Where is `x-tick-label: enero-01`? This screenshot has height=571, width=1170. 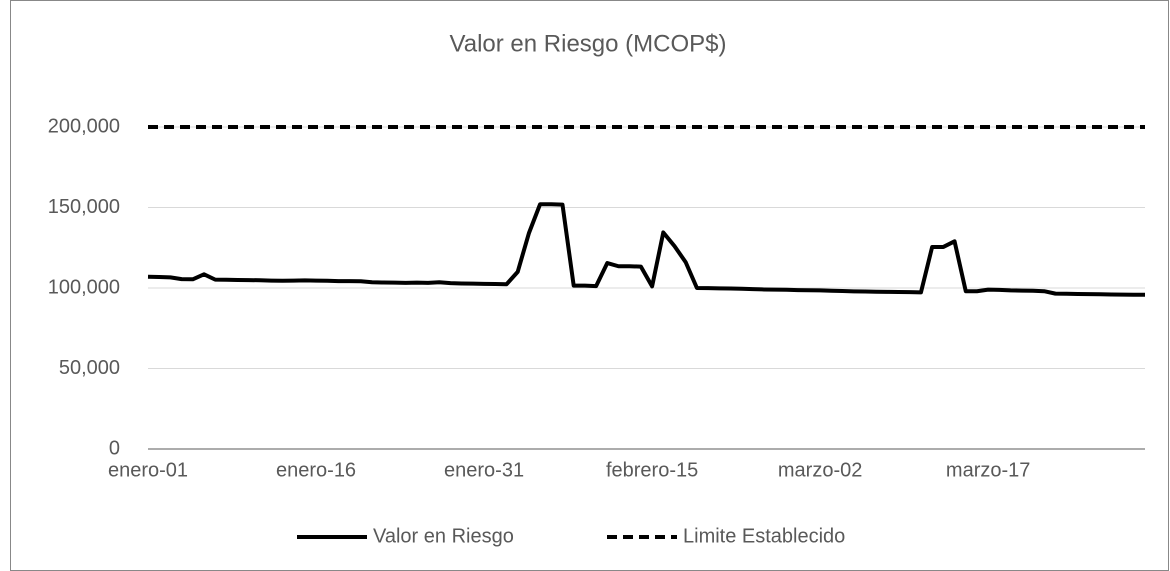
x-tick-label: enero-01 is located at coordinates (148, 470).